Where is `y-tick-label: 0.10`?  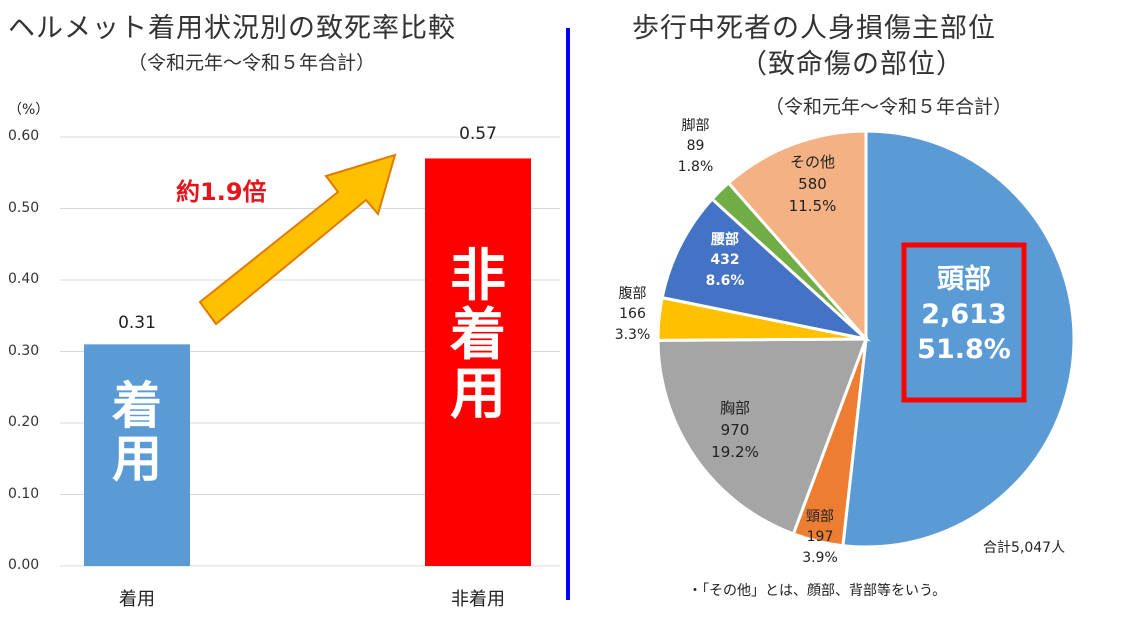
y-tick-label: 0.10 is located at coordinates (24, 493).